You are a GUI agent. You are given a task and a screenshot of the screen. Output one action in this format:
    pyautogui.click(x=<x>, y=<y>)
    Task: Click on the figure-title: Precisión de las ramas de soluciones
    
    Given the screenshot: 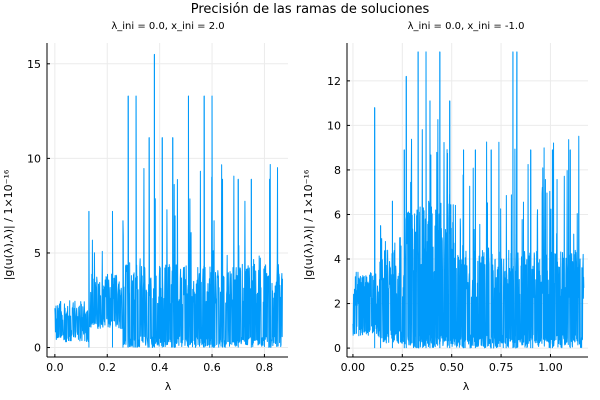 What is the action you would take?
    pyautogui.click(x=310, y=9)
    